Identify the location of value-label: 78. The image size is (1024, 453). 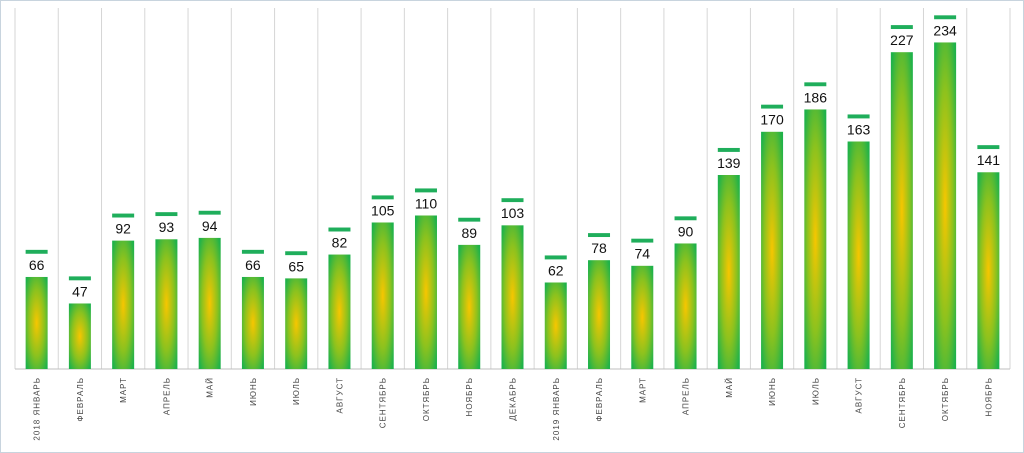
(599, 248).